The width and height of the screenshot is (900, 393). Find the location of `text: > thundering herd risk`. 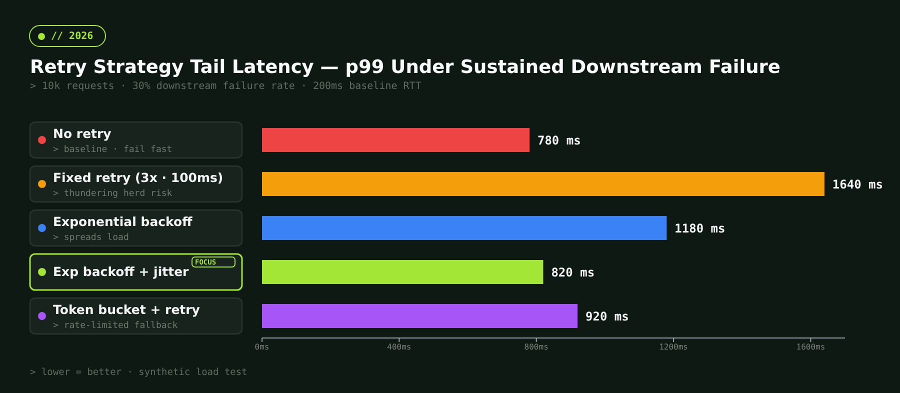

text: > thundering herd risk is located at coordinates (113, 194).